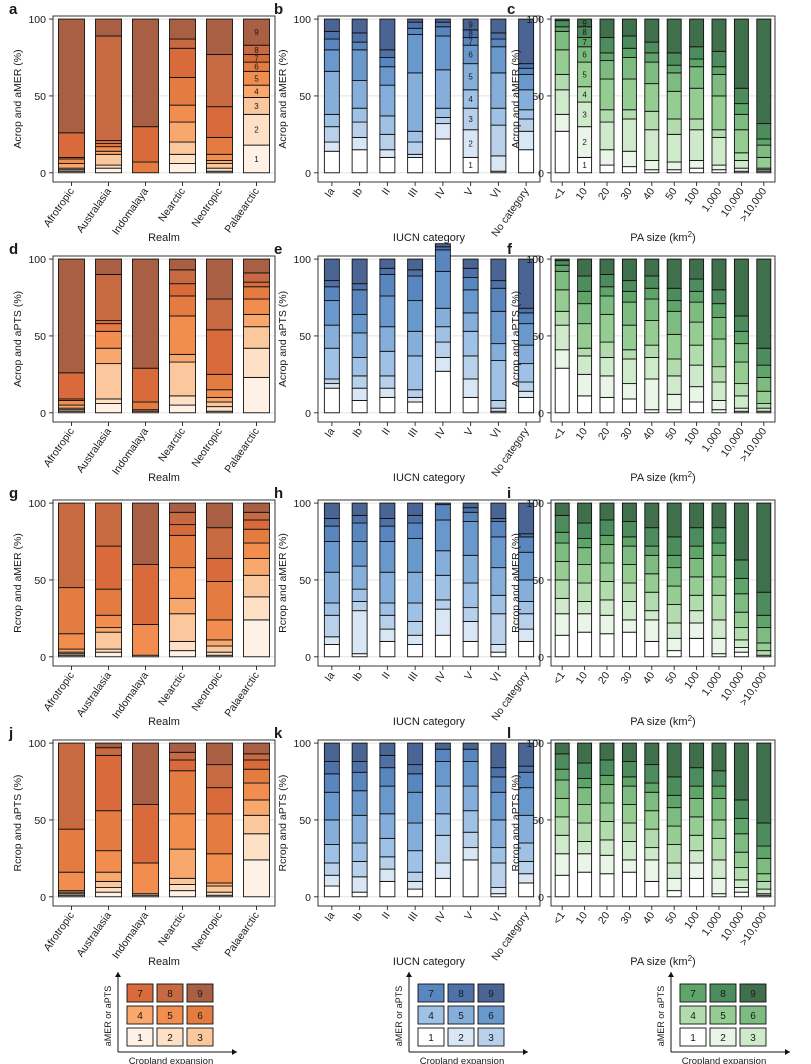  I want to click on x-tick-label: 10, so click(582, 678).